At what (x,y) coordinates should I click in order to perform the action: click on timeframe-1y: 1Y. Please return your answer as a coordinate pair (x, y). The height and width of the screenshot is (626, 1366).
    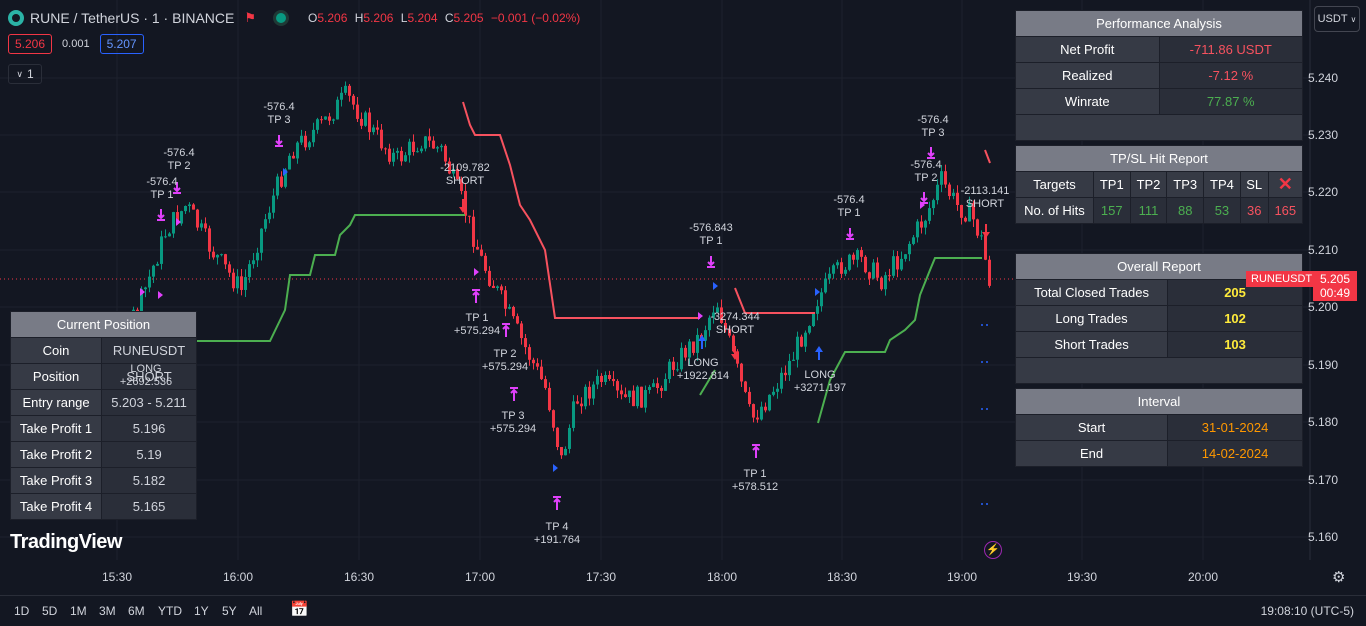
    Looking at the image, I should click on (201, 611).